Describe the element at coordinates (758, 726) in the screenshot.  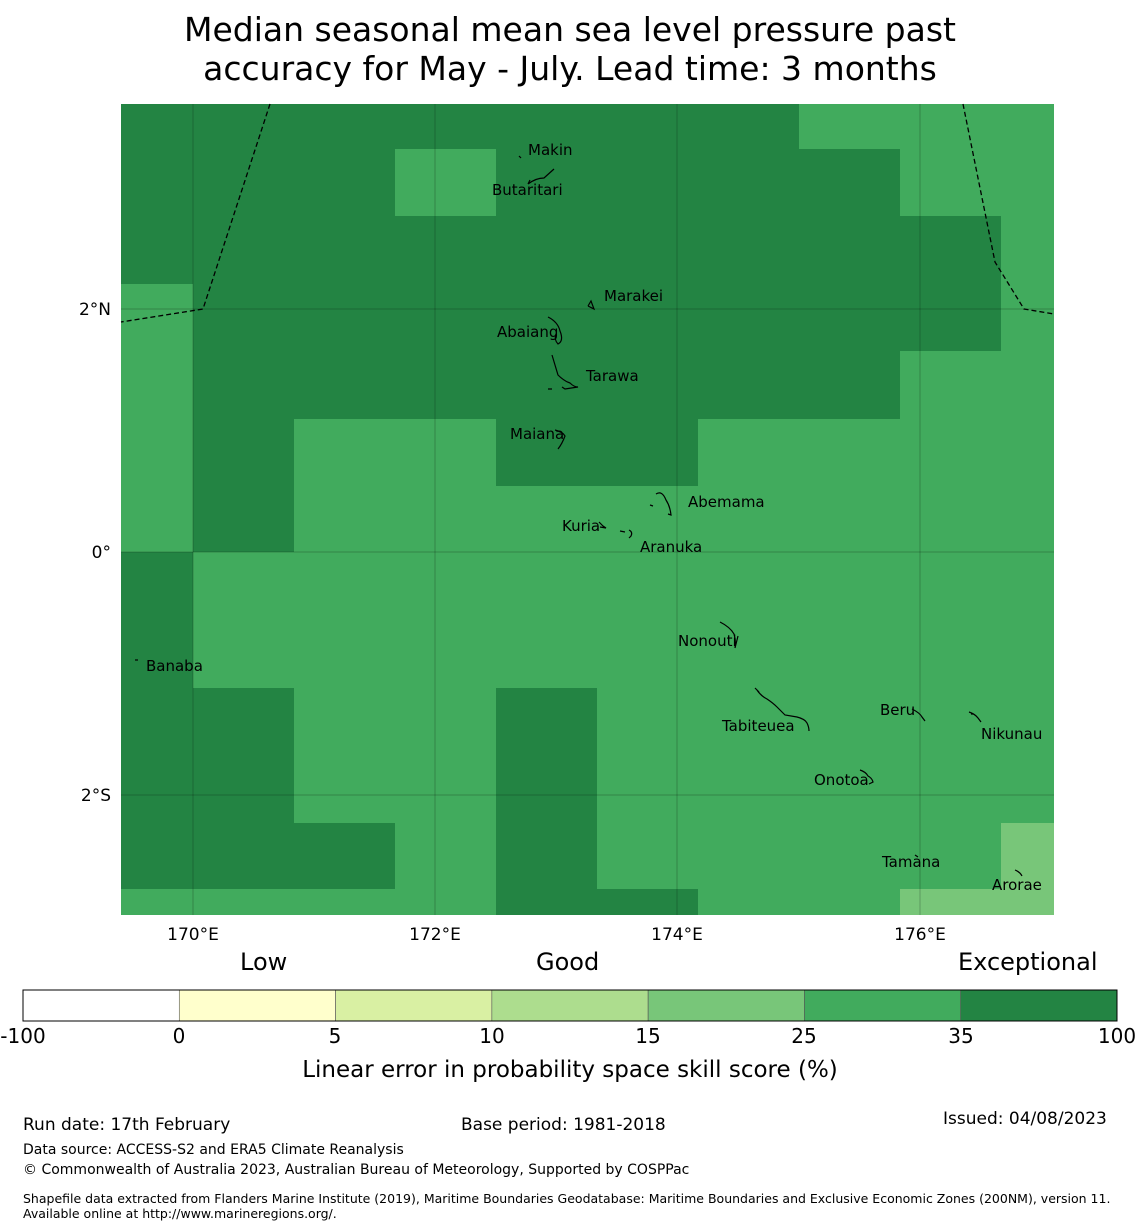
I see `place-label-tabiteuea: Tabiteuea` at that location.